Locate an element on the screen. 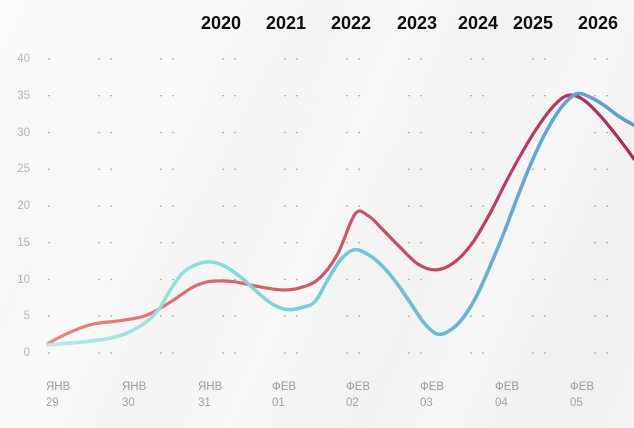 Image resolution: width=634 pixels, height=428 pixels. year-tab-2025: 2025 is located at coordinates (533, 23).